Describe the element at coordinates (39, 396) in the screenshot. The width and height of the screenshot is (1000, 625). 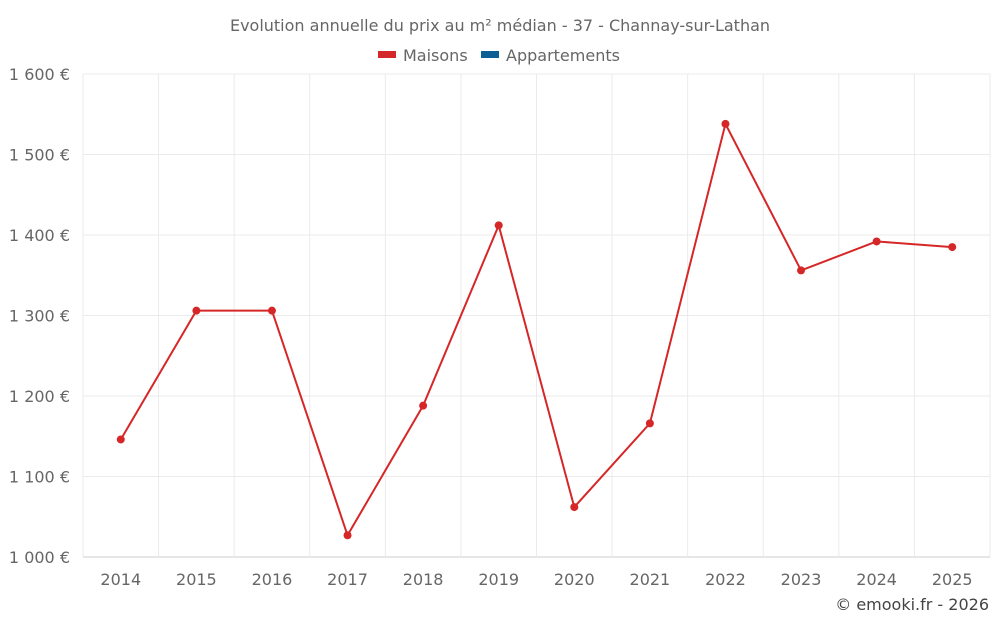
I see `y-tick-label: 1 200 €` at that location.